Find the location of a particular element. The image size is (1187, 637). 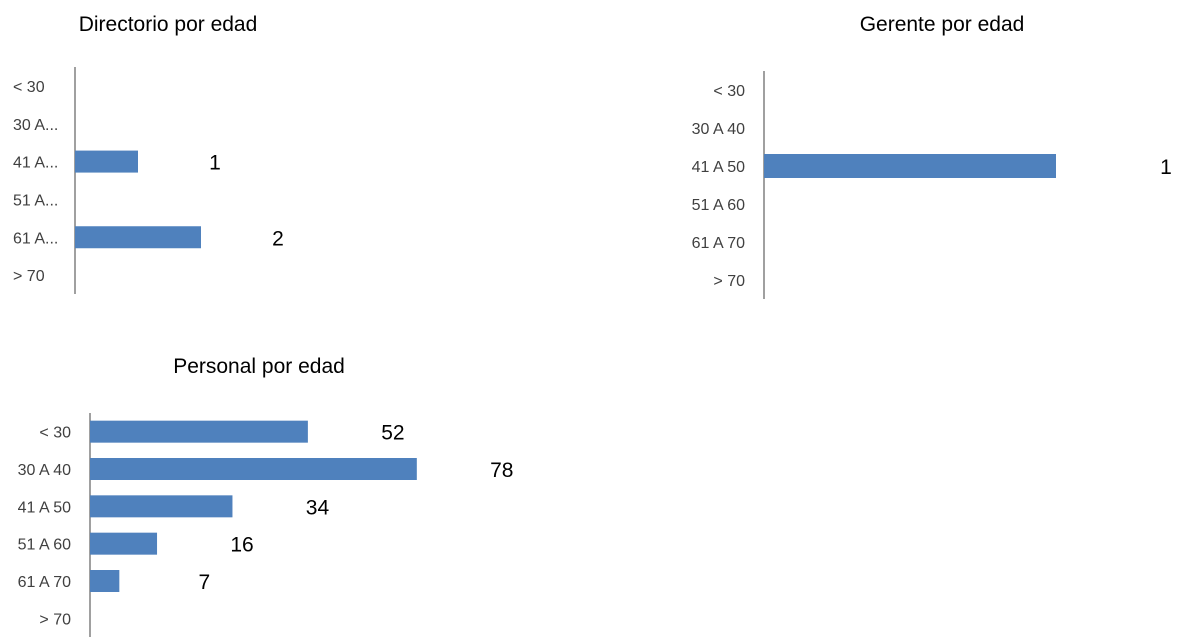

data-label: 34 is located at coordinates (318, 507).